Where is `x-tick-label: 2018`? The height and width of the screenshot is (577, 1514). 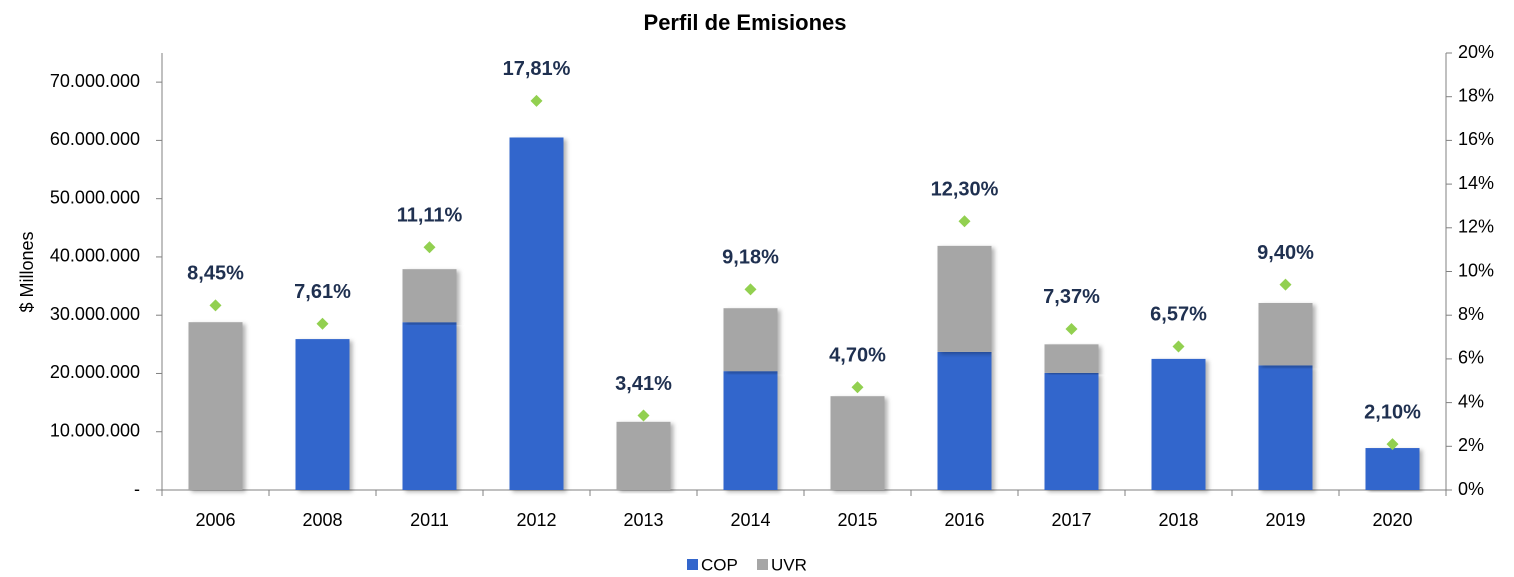
x-tick-label: 2018 is located at coordinates (1178, 520).